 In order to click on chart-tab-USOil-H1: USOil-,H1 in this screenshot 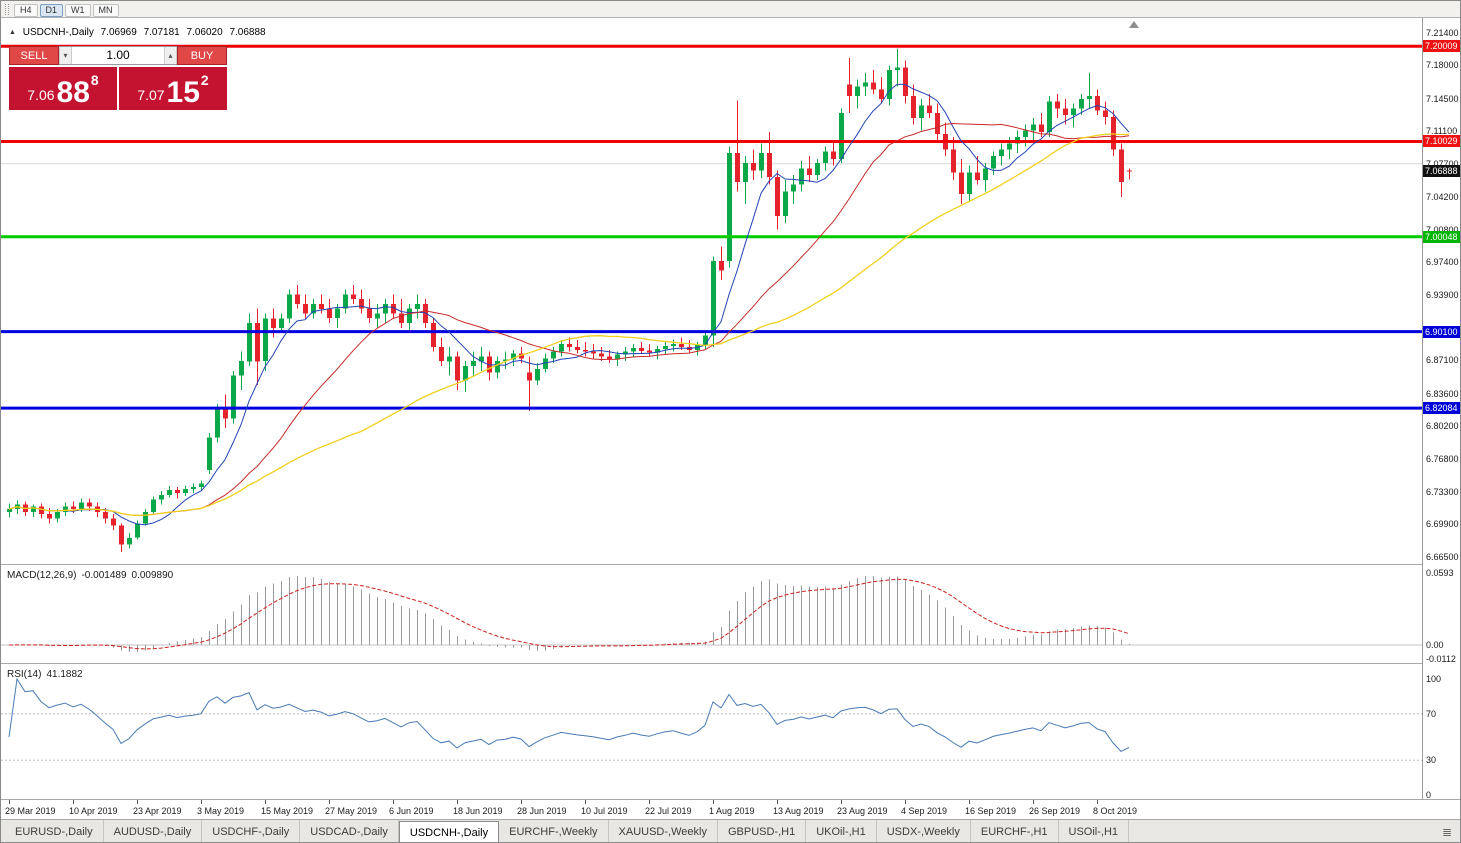, I will do `click(1094, 831)`.